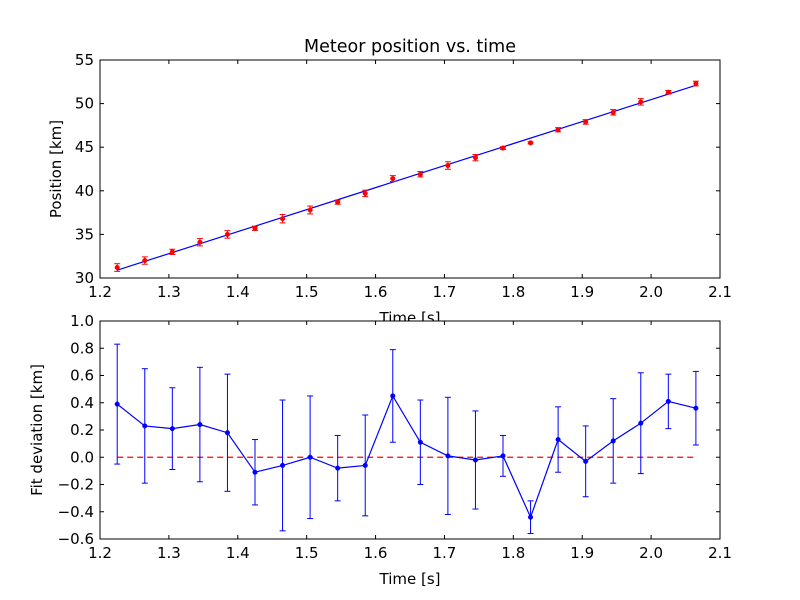 This screenshot has height=600, width=800. Describe the element at coordinates (84, 278) in the screenshot. I see `y-tick-label: 30` at that location.